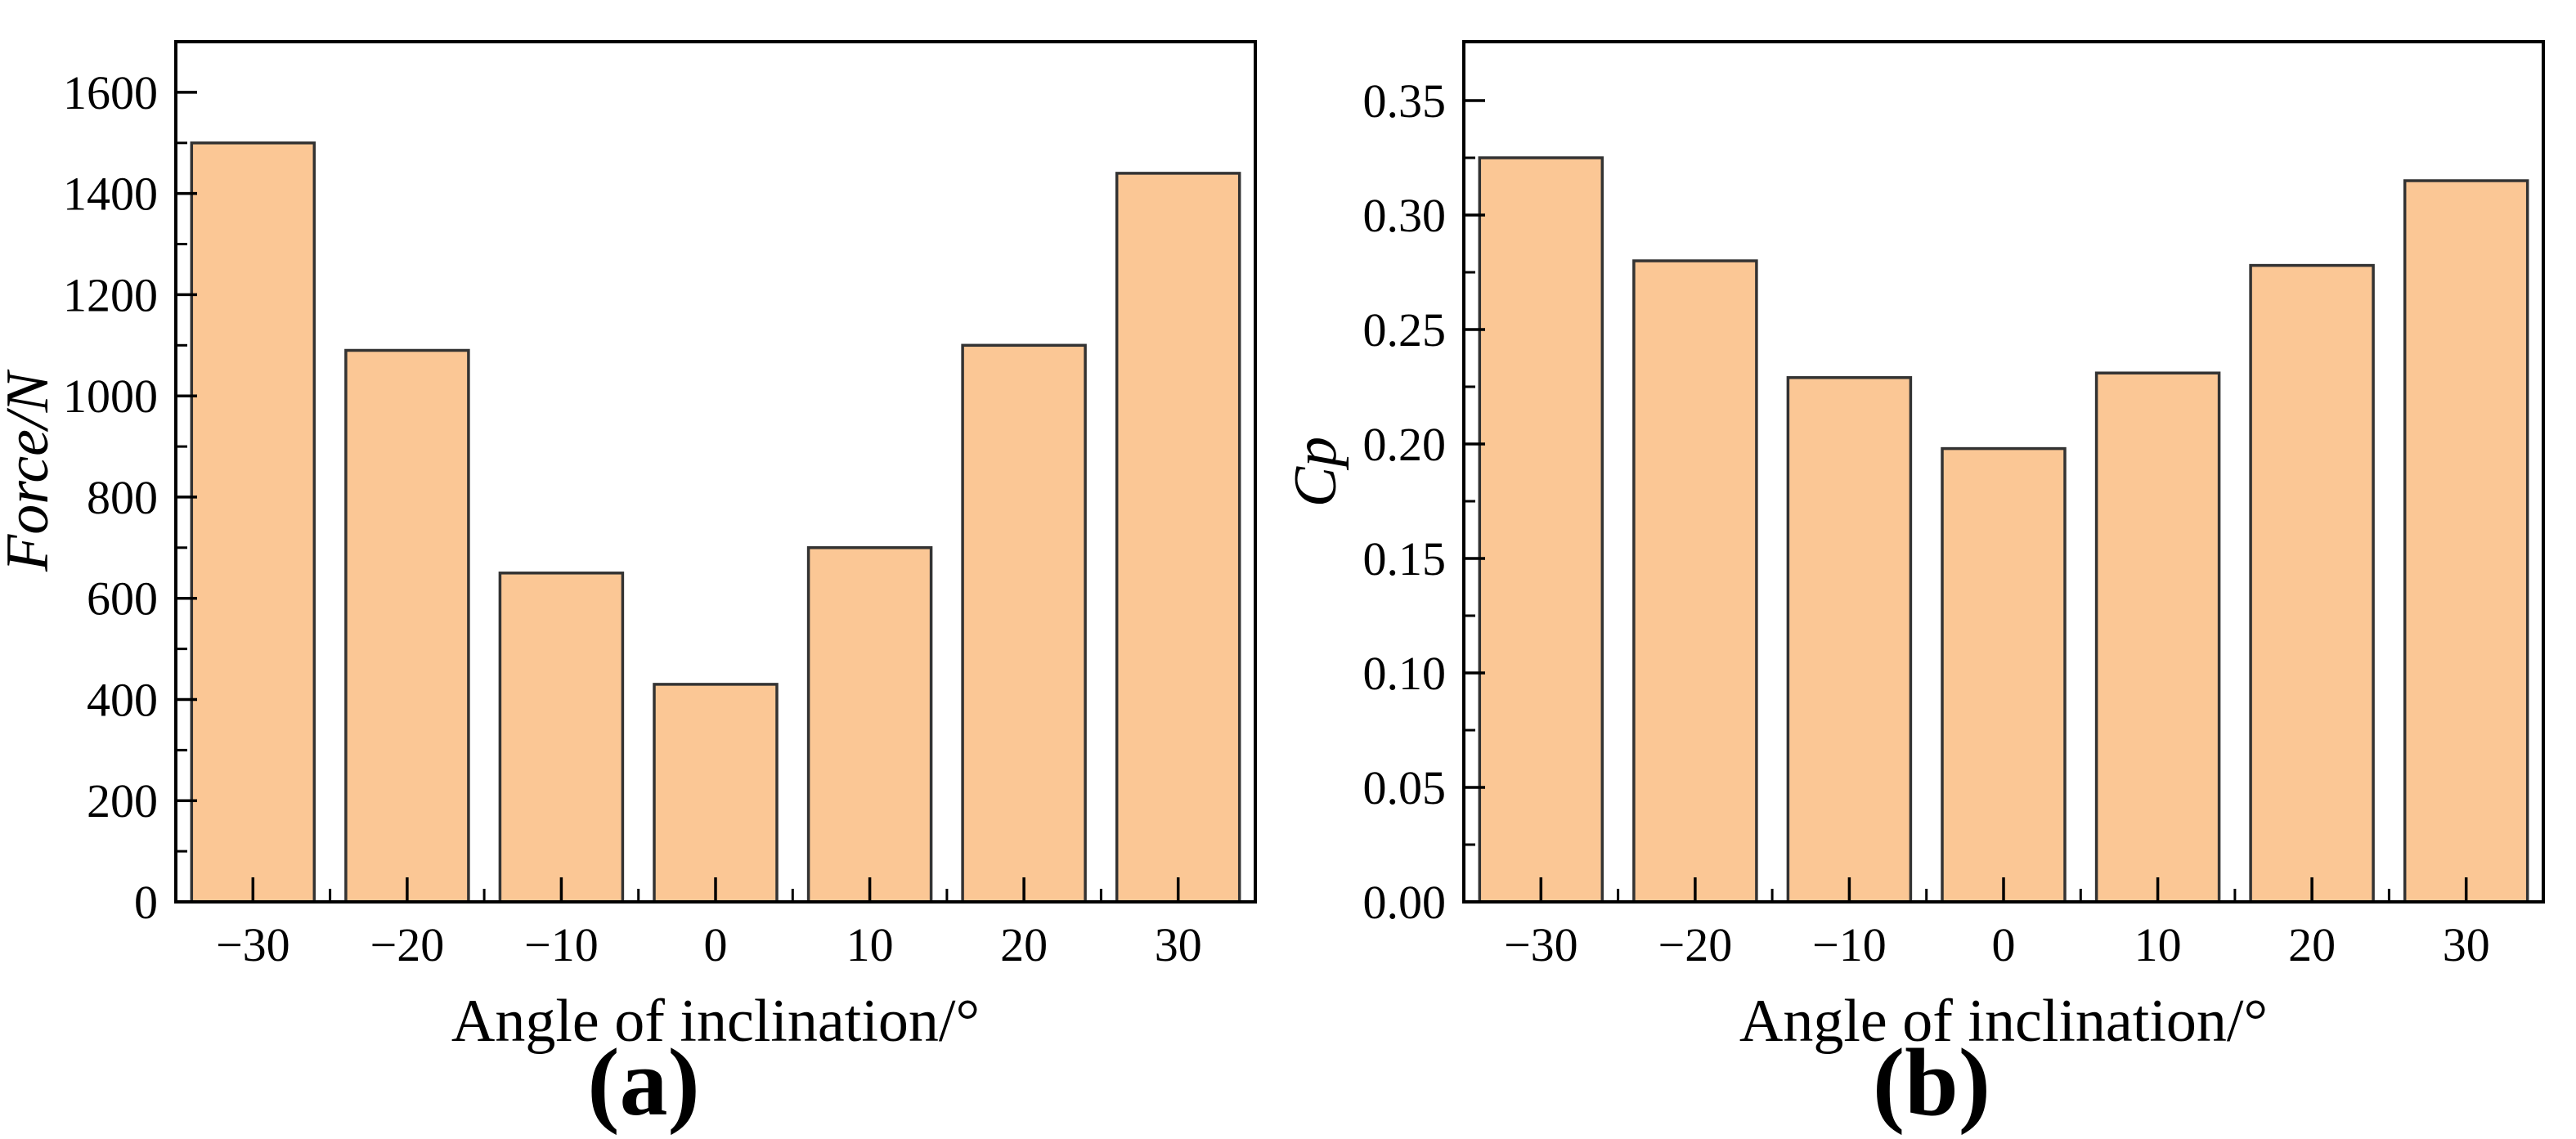 This screenshot has height=1139, width=2576. Describe the element at coordinates (122, 800) in the screenshot. I see `y-tick-label: 200` at that location.